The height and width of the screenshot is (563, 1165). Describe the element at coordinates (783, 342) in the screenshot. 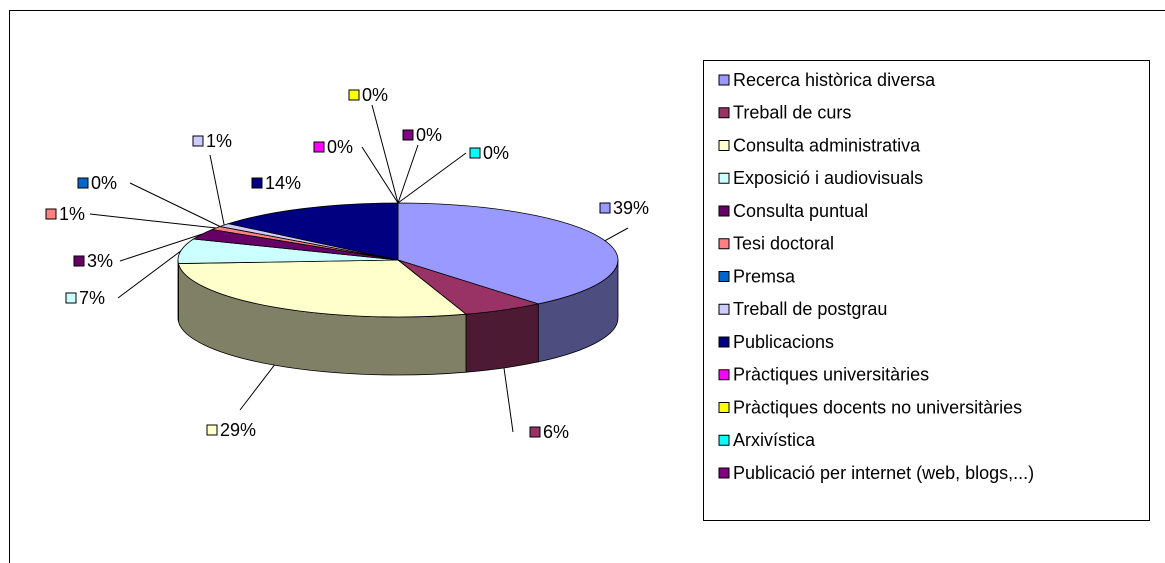

I see `legend-label: Publicacions` at that location.